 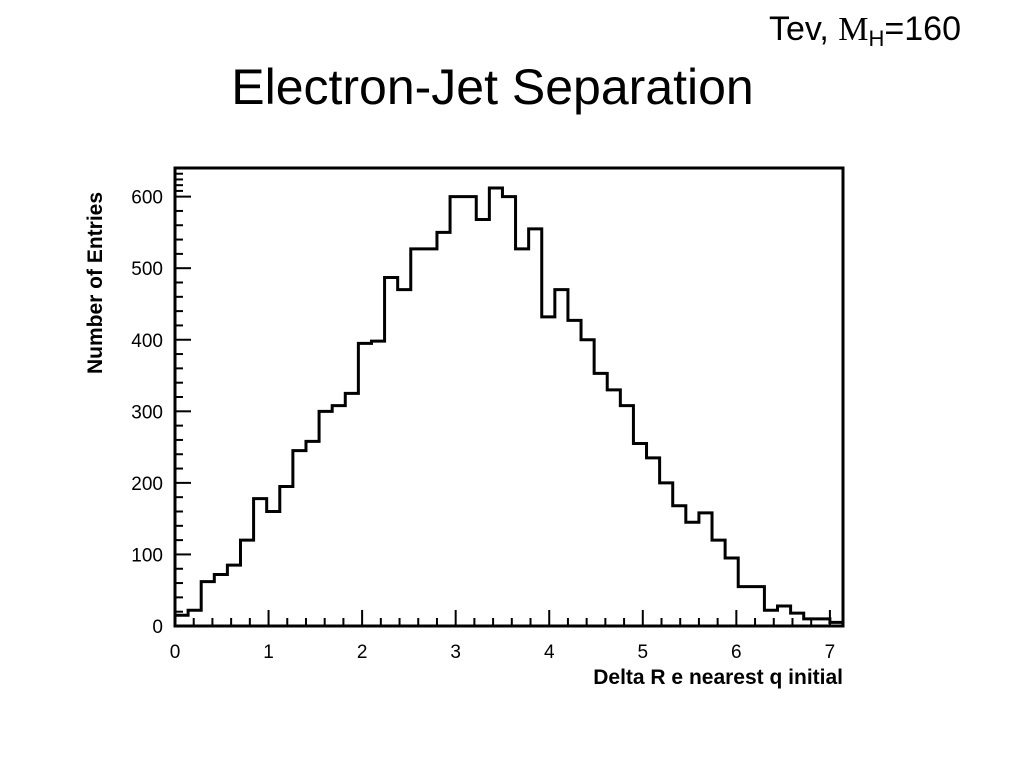 What do you see at coordinates (455, 652) in the screenshot?
I see `x-tick-label: 3` at bounding box center [455, 652].